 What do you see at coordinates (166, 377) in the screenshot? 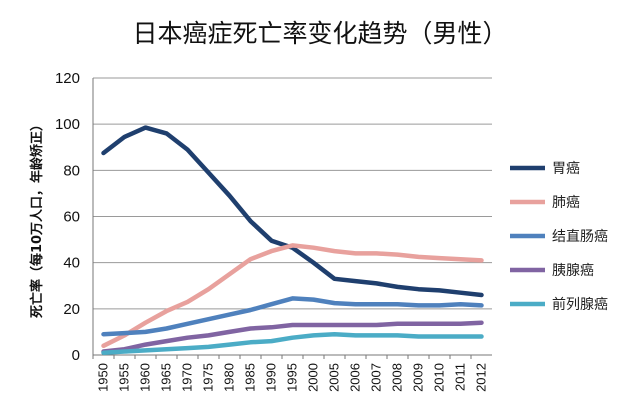
I see `x-tick-label: 1965` at bounding box center [166, 377].